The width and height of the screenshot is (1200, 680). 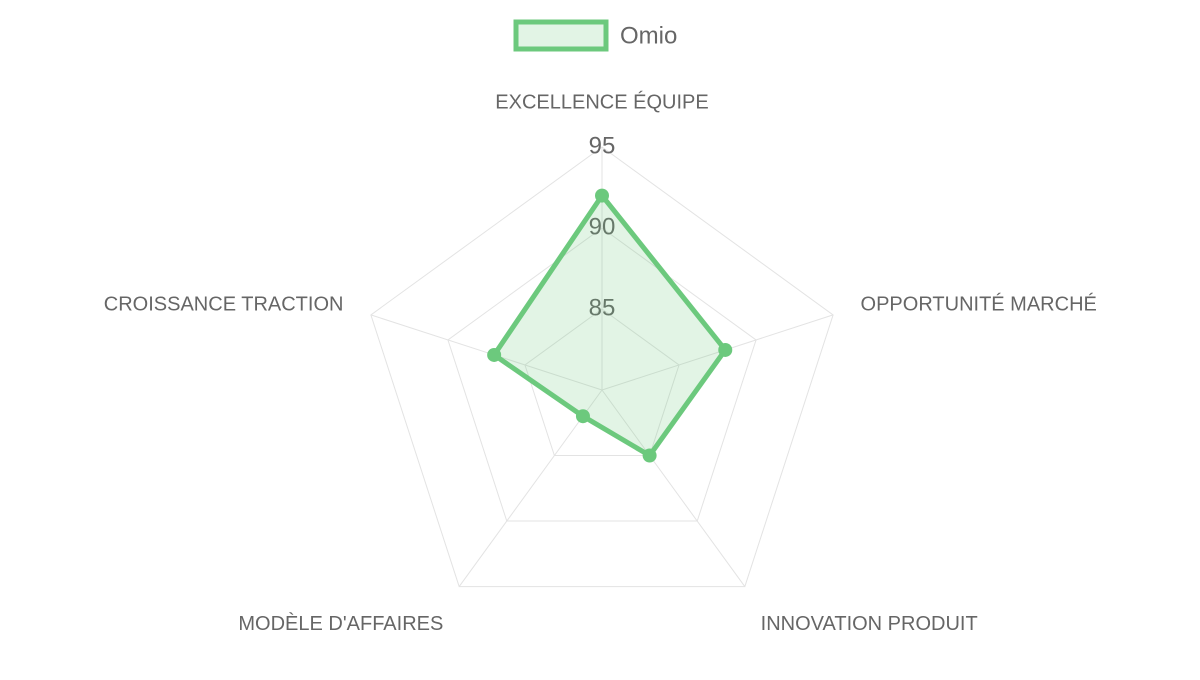 What do you see at coordinates (224, 304) in the screenshot?
I see `category-label: CROISSANCE TRACTION` at bounding box center [224, 304].